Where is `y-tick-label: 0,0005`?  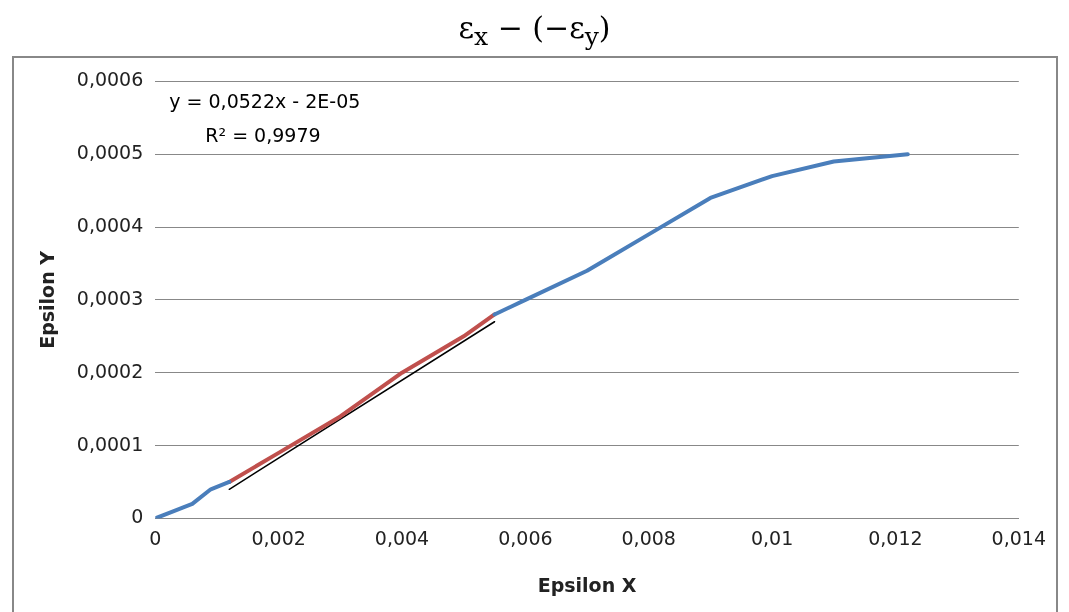 y-tick-label: 0,0005 is located at coordinates (110, 152).